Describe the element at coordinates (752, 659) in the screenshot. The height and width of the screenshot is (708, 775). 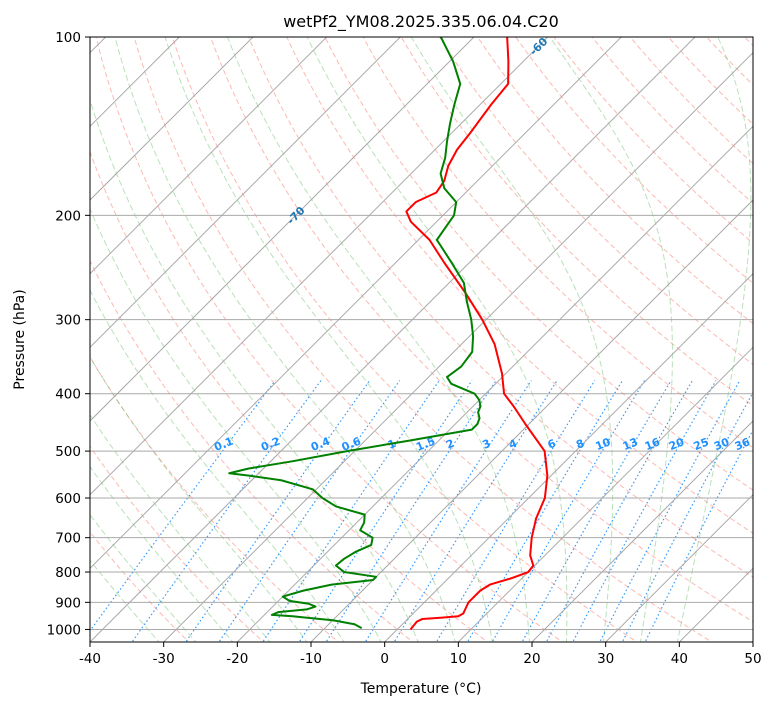
I see `x-tick-label: 50` at that location.